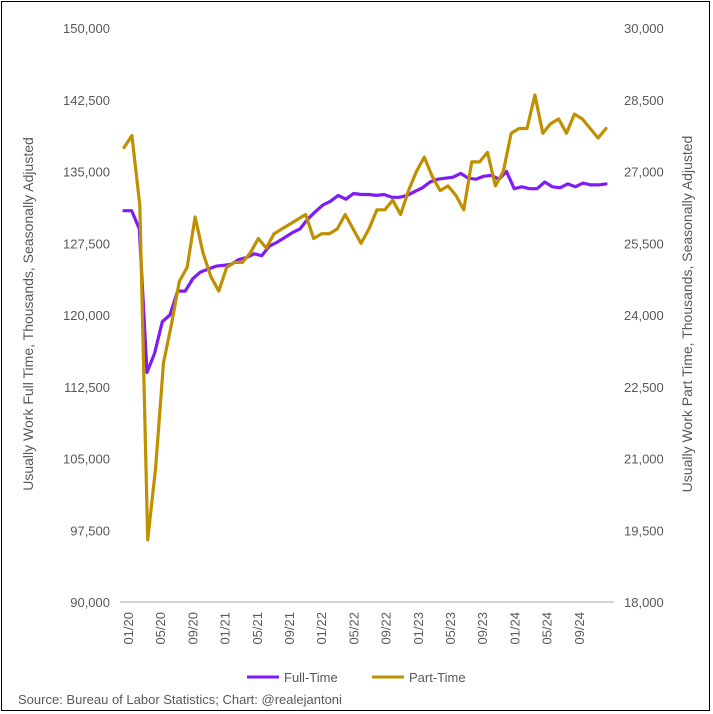 This screenshot has height=714, width=713. Describe the element at coordinates (386, 628) in the screenshot. I see `x-tick-label: 09/22` at that location.